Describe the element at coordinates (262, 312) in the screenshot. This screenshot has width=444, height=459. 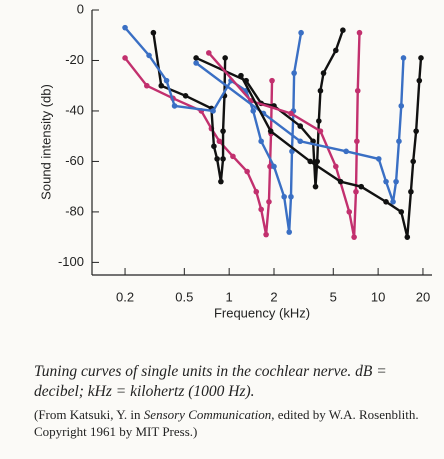
I see `x-axis-label: Frequency (kHz)` at that location.